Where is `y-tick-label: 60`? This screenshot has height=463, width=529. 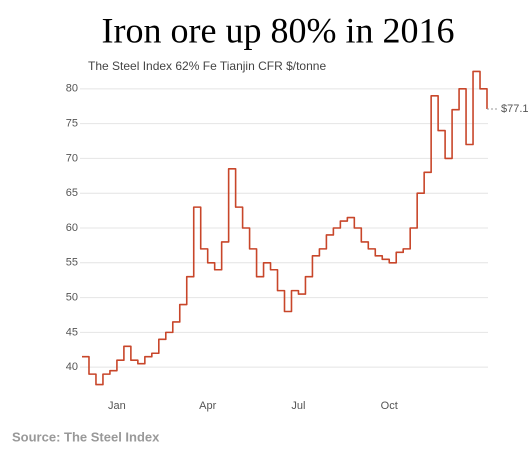 y-tick-label: 60 is located at coordinates (72, 228).